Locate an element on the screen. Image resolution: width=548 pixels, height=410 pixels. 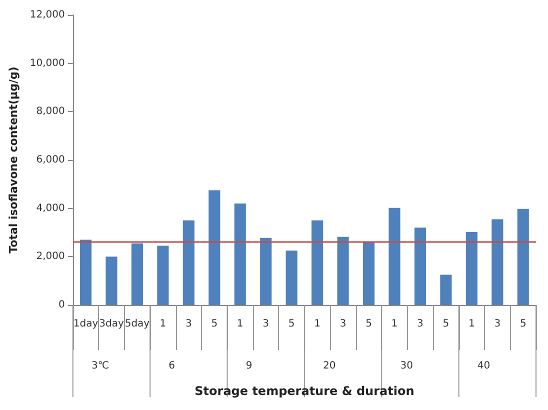
text: 9 is located at coordinates (249, 366).